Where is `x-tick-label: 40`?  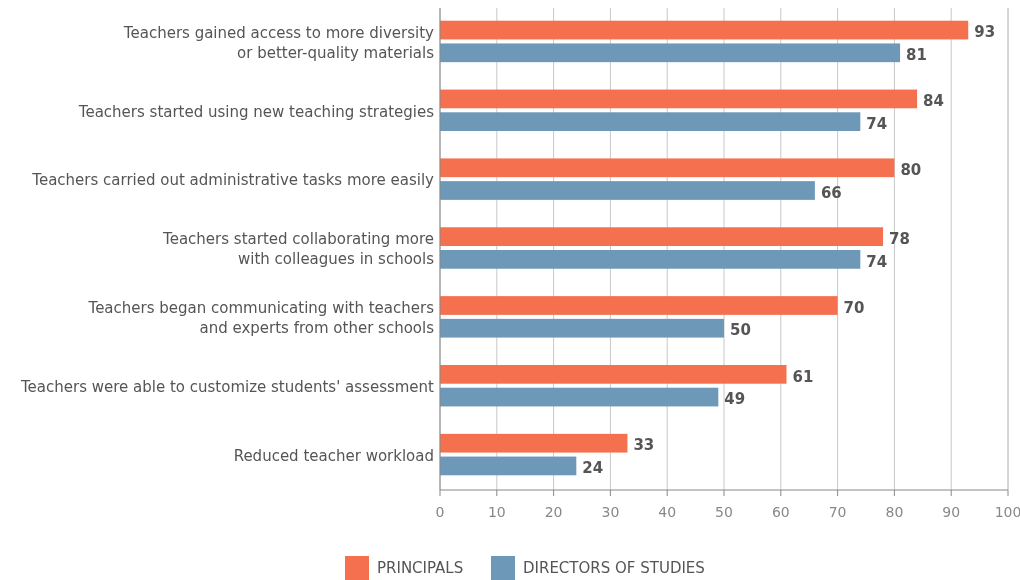 x-tick-label: 40 is located at coordinates (667, 512).